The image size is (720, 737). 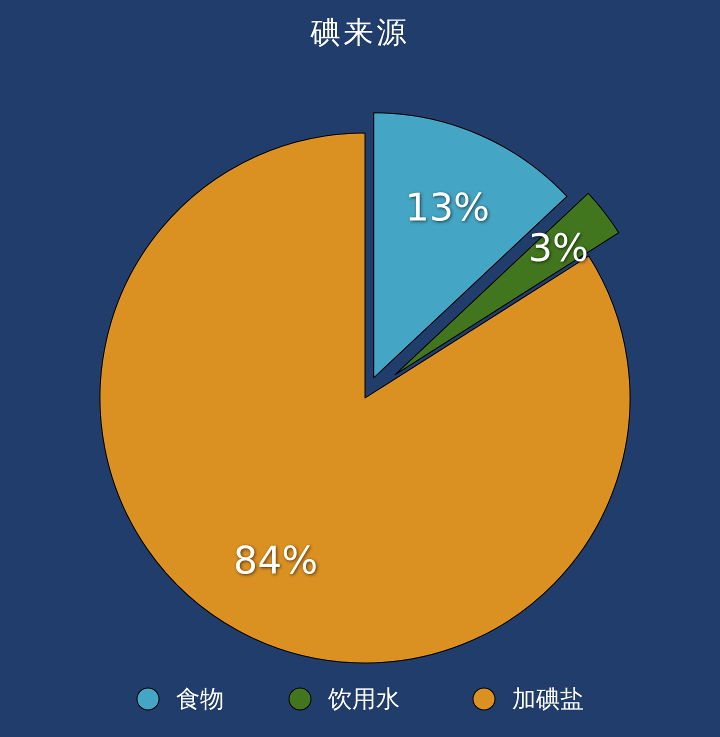 I want to click on legend-label: 加碘盐, so click(x=548, y=699).